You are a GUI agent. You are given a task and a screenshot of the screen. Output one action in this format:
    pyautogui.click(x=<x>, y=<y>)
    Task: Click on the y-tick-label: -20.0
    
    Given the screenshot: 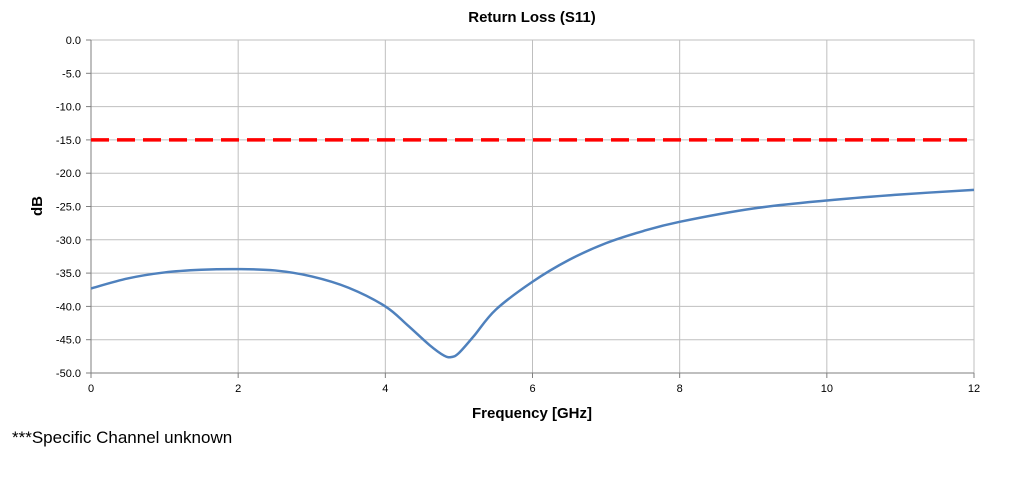 What is the action you would take?
    pyautogui.click(x=68, y=174)
    